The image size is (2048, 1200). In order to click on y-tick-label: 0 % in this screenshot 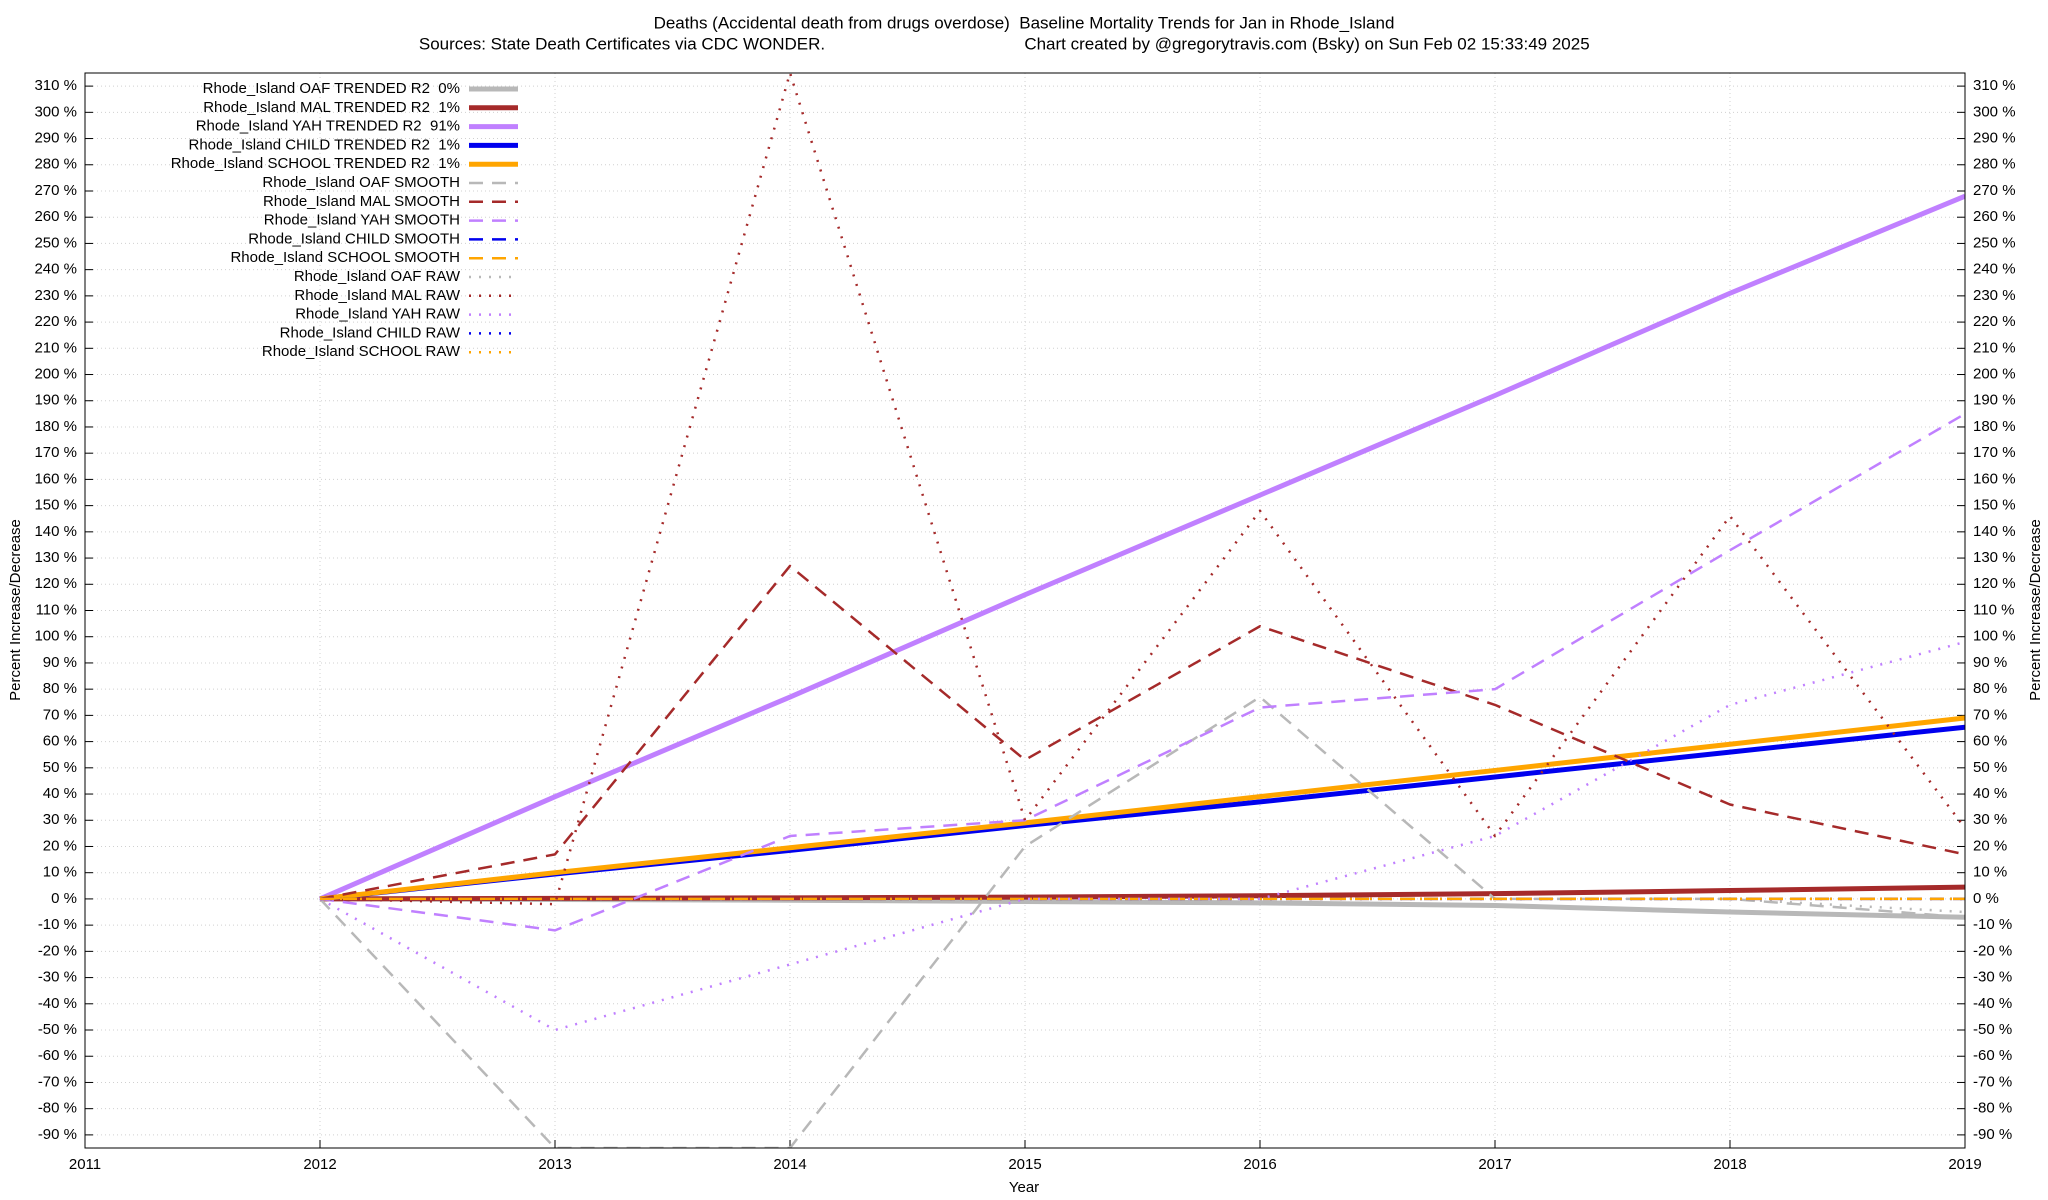, I will do `click(64, 898)`.